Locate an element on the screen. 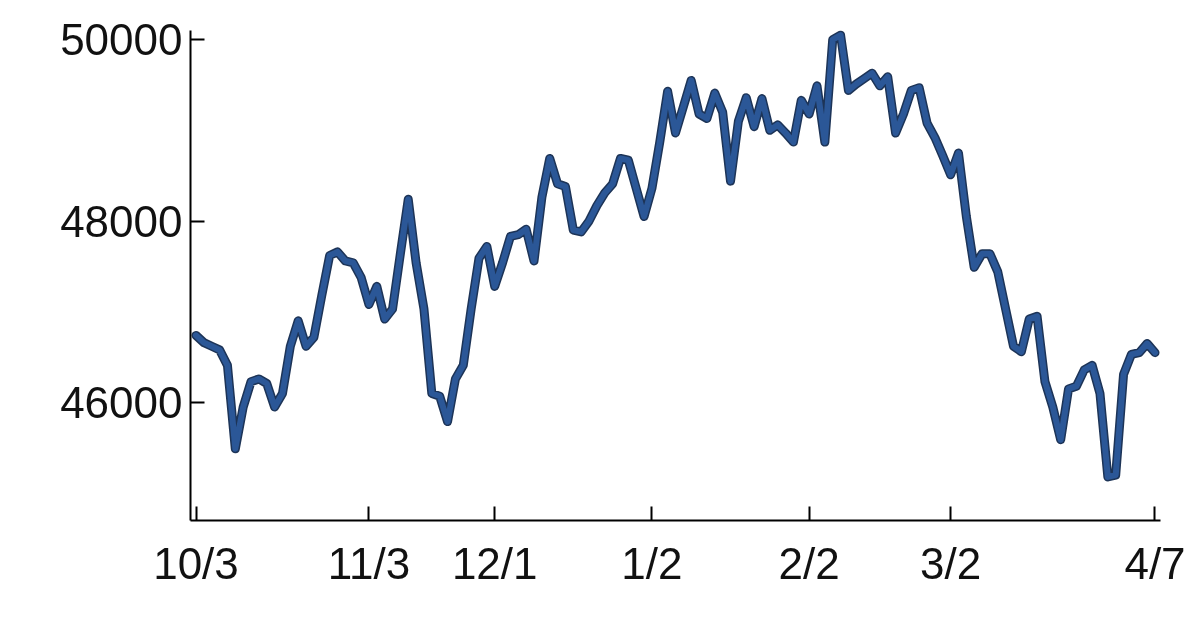 The height and width of the screenshot is (630, 1200). y-tick-label: 48000 is located at coordinates (121, 221).